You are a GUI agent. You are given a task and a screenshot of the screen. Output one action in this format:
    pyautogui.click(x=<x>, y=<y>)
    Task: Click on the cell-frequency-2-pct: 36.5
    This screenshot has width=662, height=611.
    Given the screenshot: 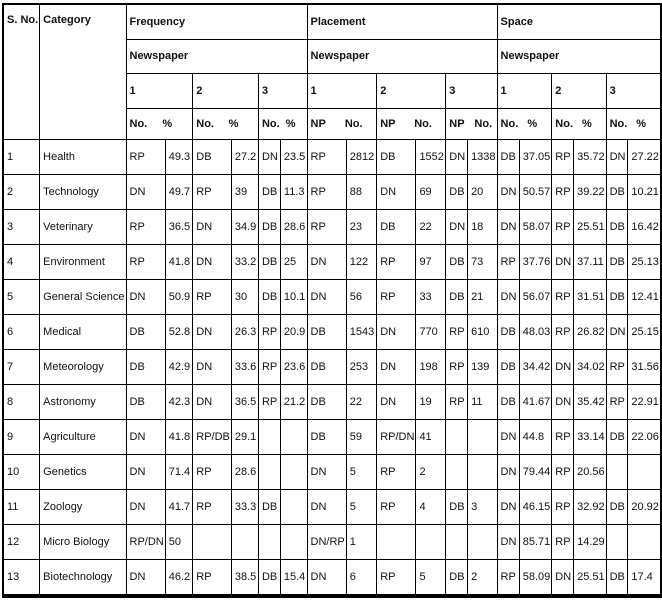 What is the action you would take?
    pyautogui.click(x=244, y=402)
    